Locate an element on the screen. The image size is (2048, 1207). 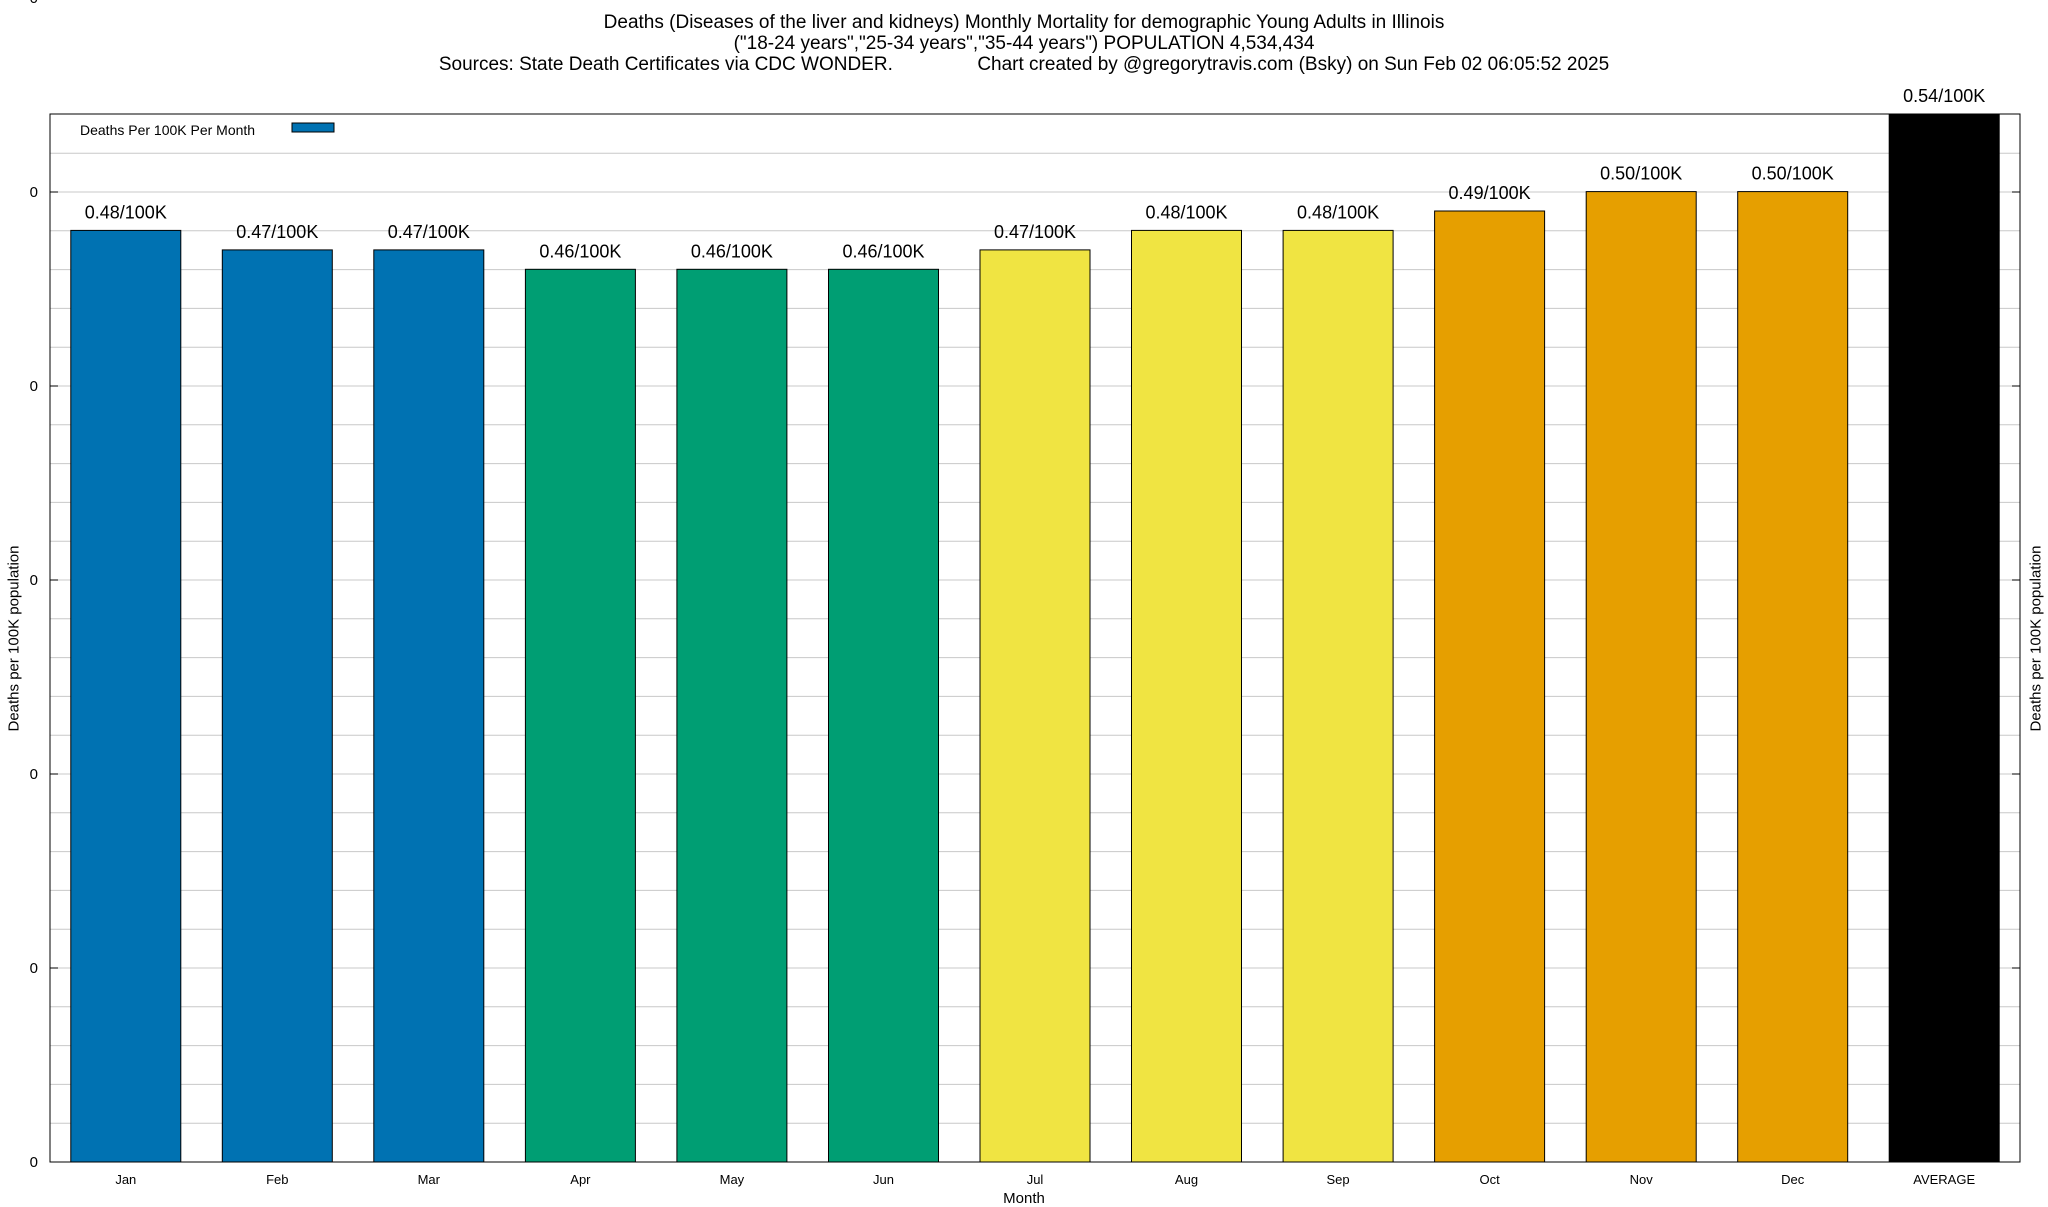
bar-dec is located at coordinates (1793, 677).